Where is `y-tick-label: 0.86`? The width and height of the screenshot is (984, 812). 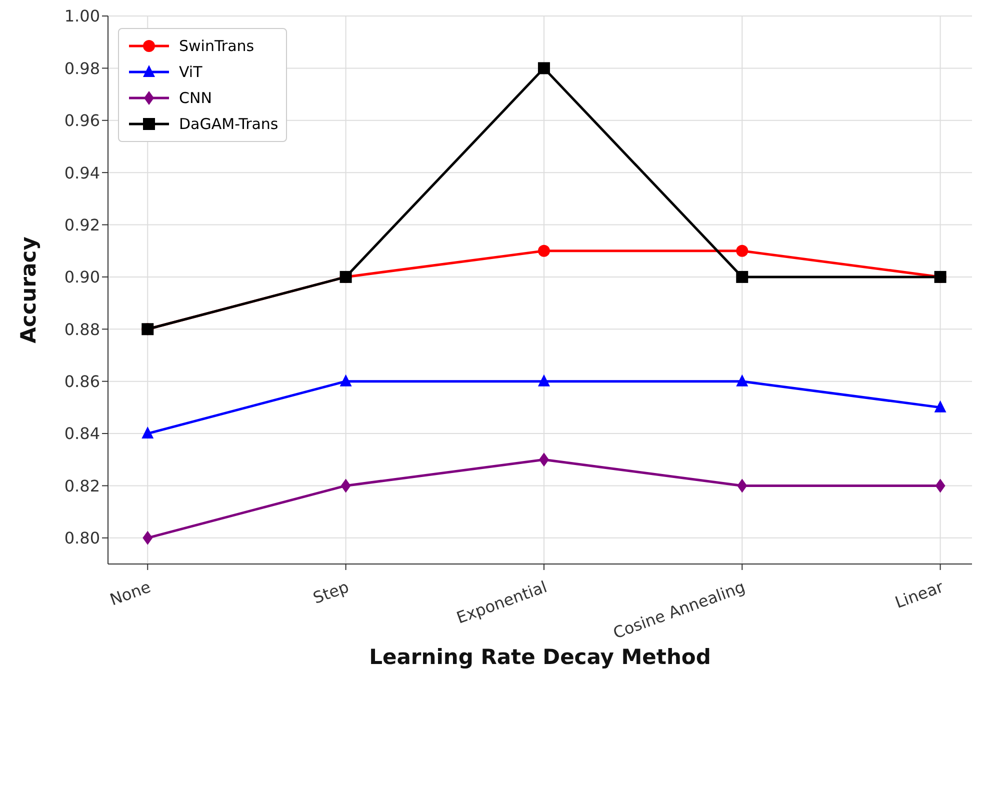 y-tick-label: 0.86 is located at coordinates (82, 382).